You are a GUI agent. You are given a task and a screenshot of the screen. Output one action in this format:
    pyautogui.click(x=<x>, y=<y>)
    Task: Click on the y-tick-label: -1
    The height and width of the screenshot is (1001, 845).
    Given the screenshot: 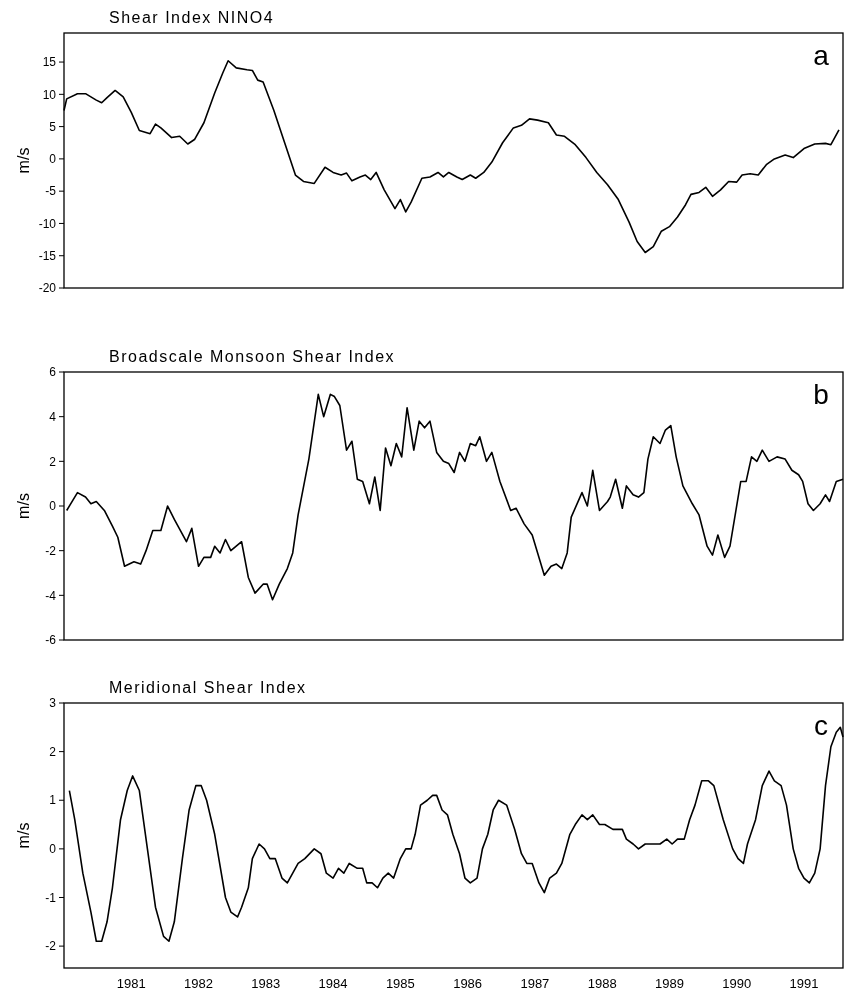 What is the action you would take?
    pyautogui.click(x=51, y=897)
    